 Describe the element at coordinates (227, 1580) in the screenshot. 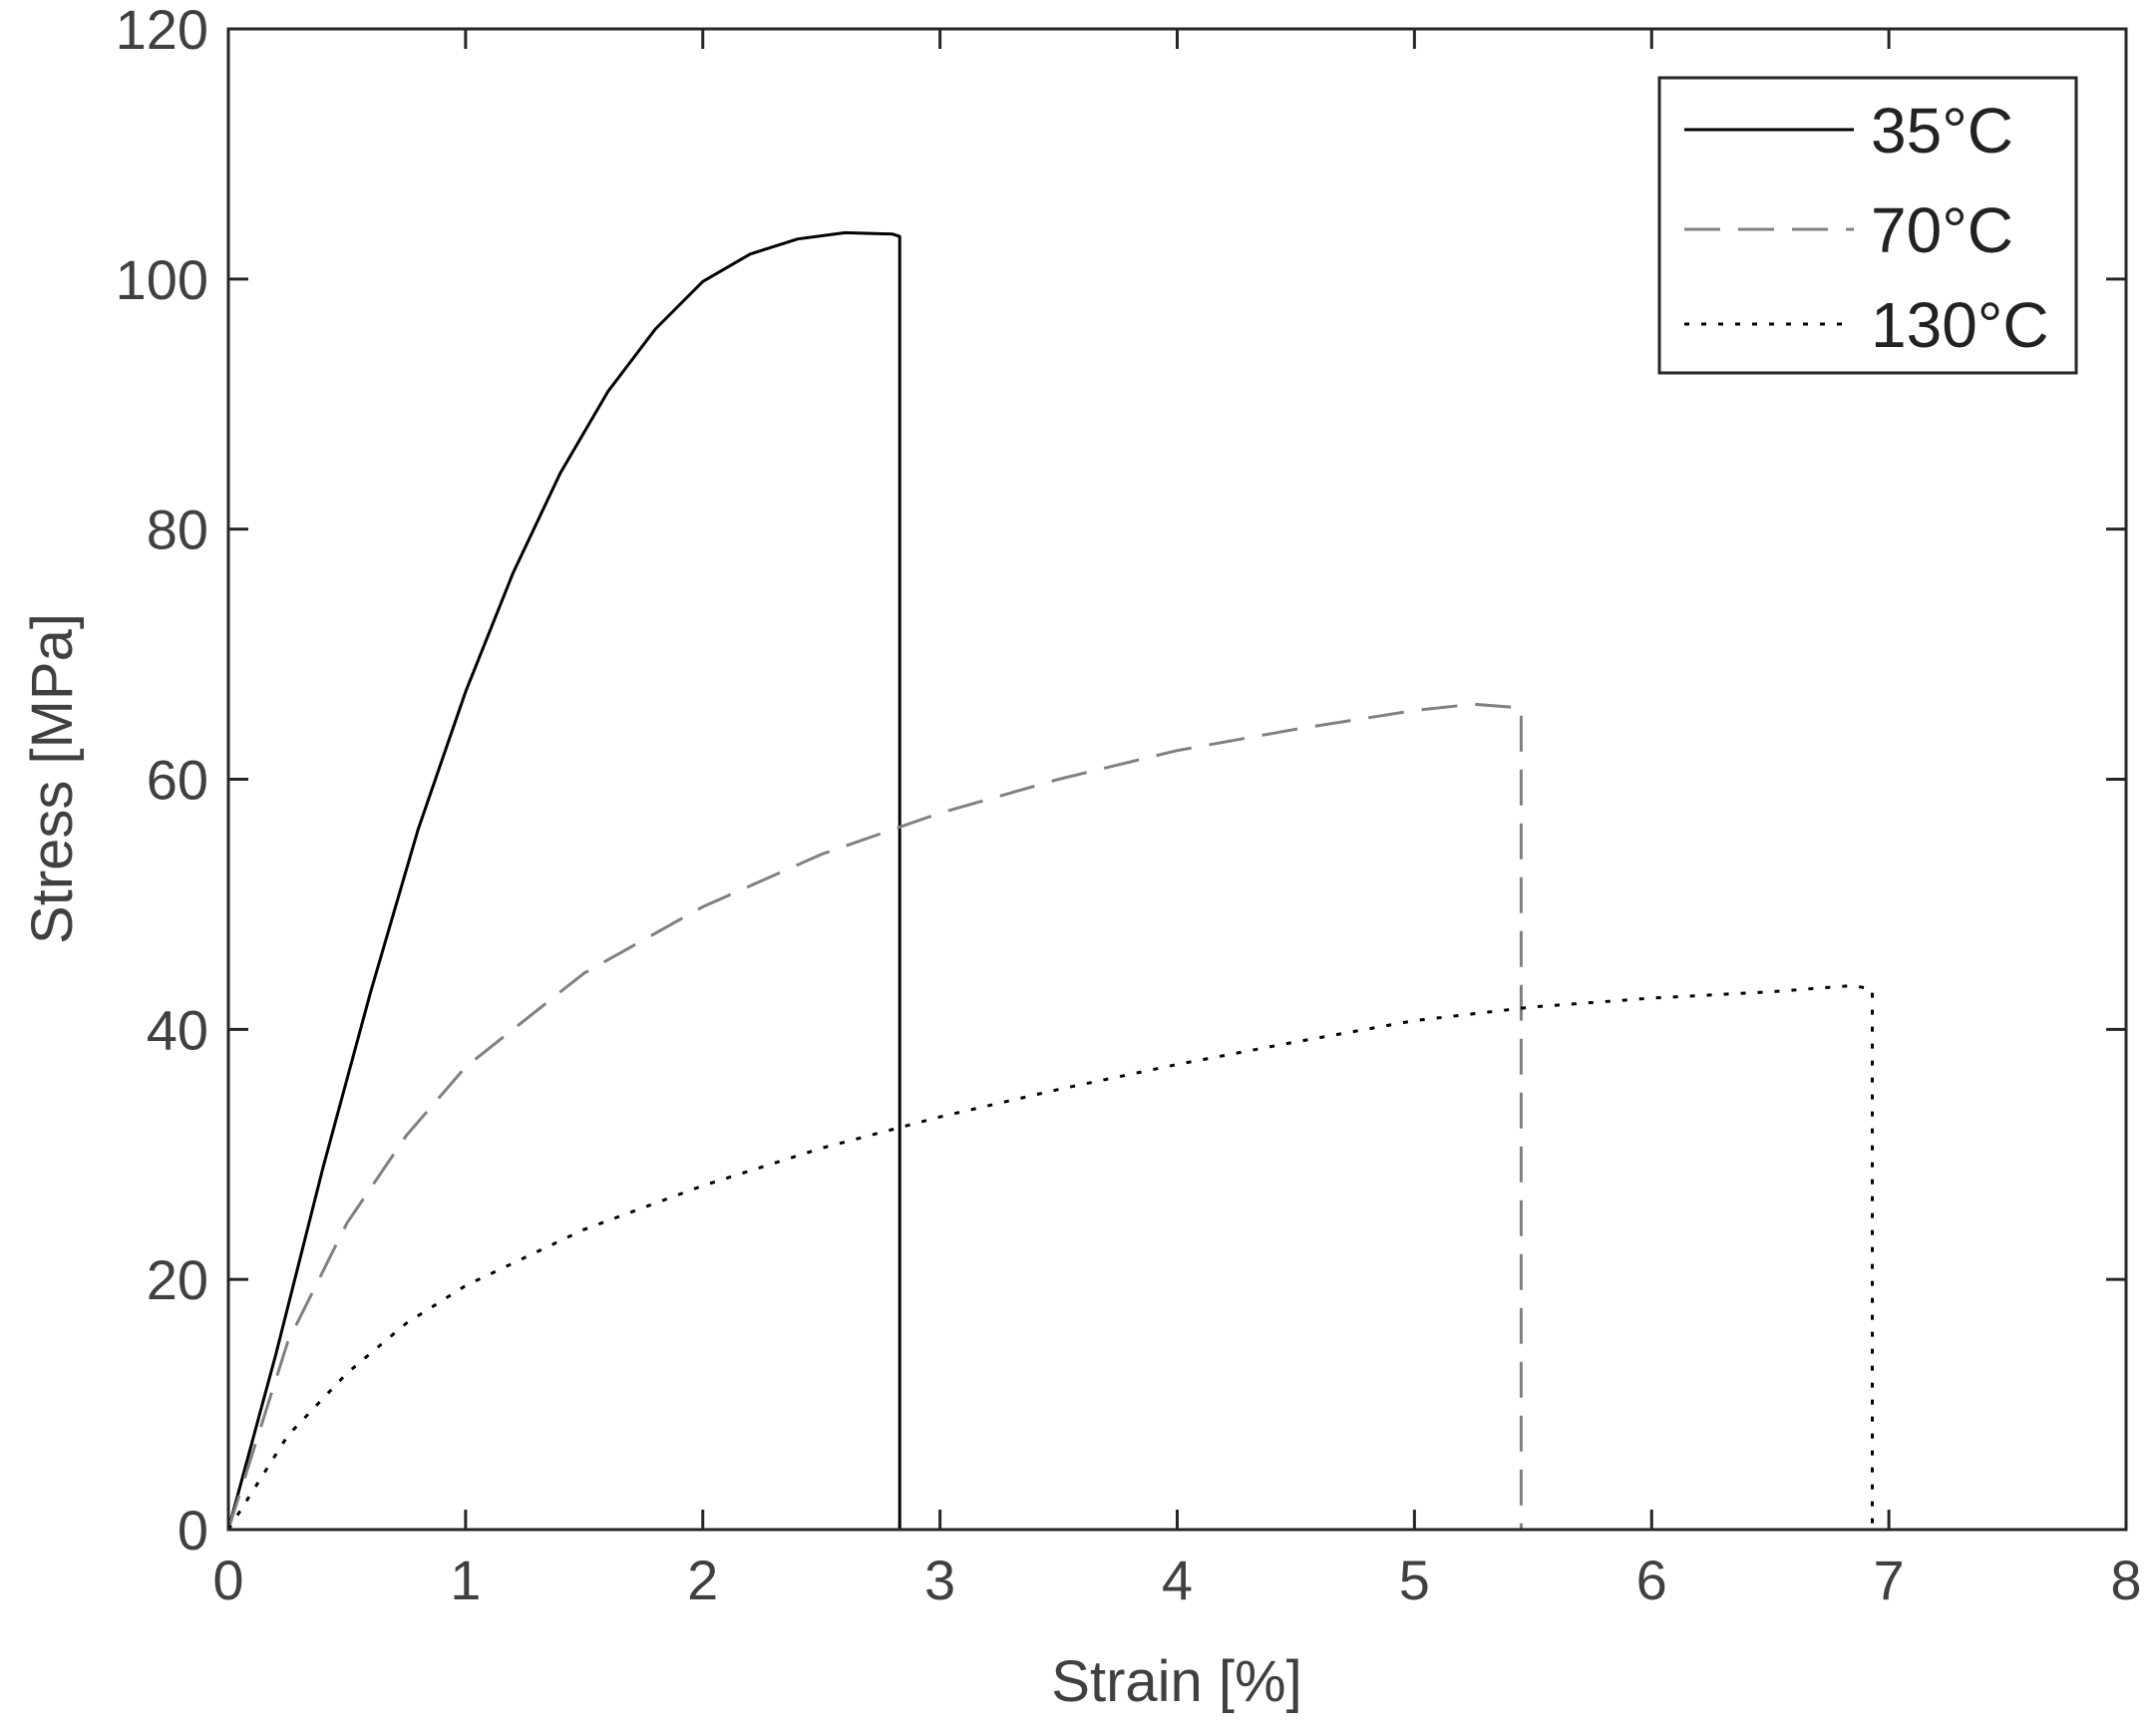

I see `x-tick-label: 0` at that location.